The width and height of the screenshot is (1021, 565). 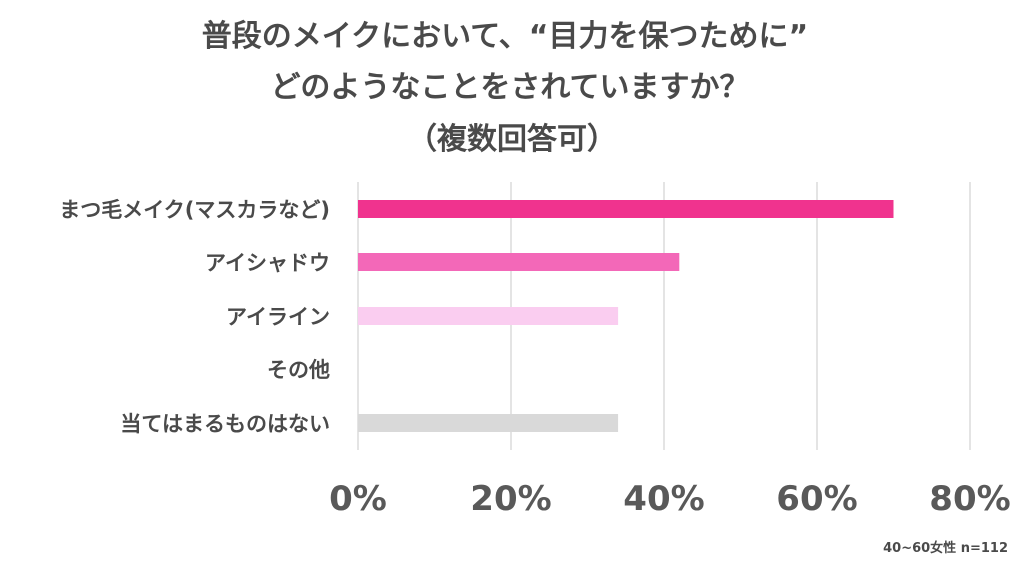 What do you see at coordinates (298, 370) in the screenshot?
I see `category-label-3: その他` at bounding box center [298, 370].